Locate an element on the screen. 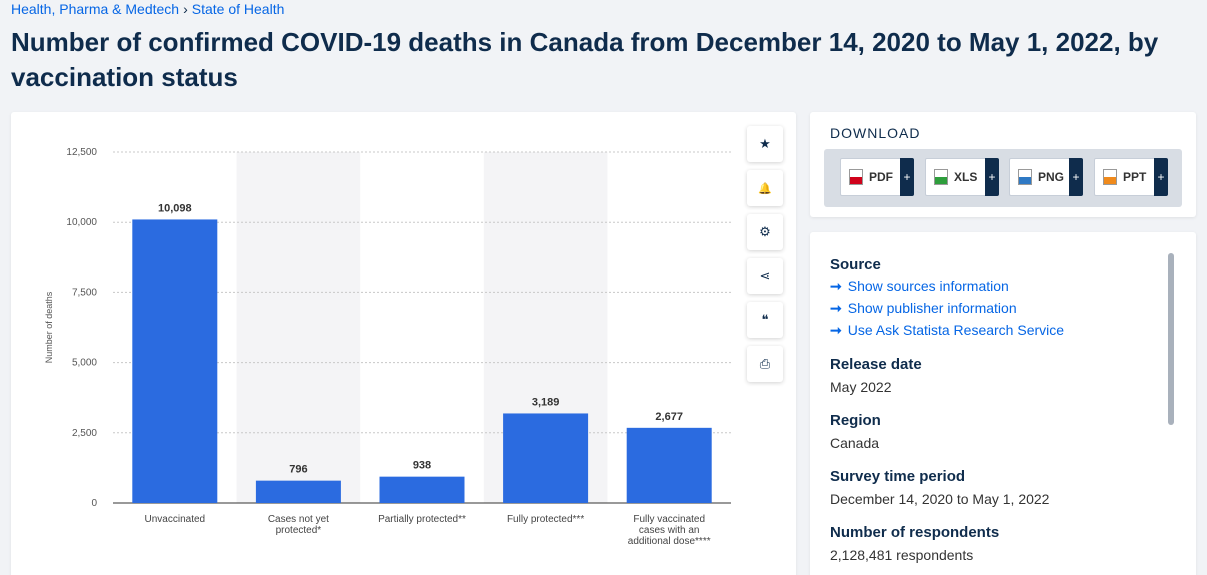  x-tick-label: protected* is located at coordinates (299, 530).